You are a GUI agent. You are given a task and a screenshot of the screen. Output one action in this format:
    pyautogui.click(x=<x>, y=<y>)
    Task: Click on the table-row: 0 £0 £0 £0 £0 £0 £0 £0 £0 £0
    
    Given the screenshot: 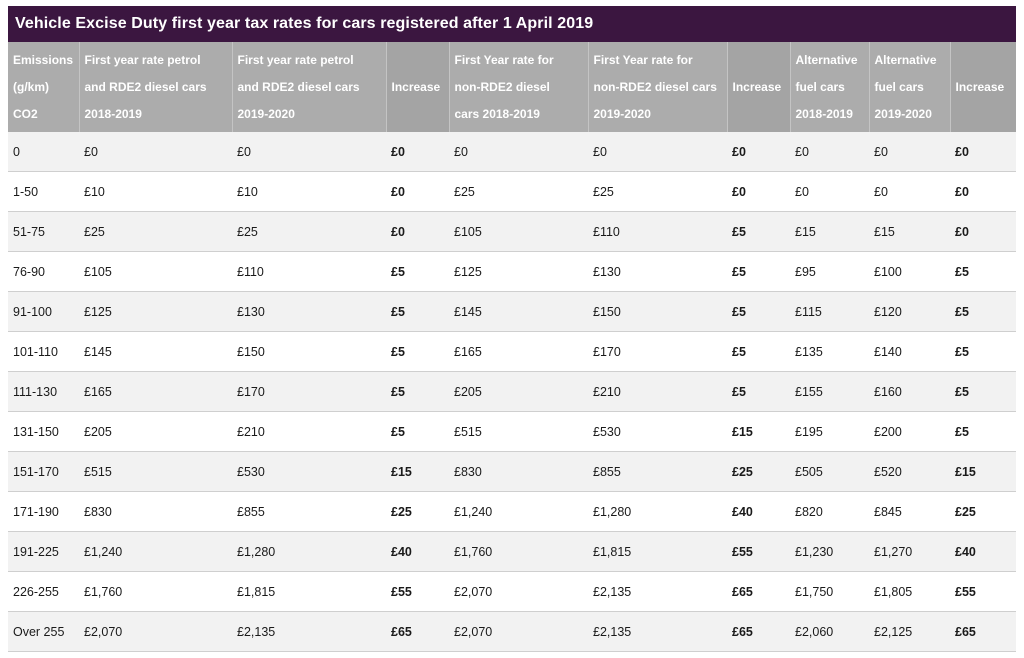 What is the action you would take?
    pyautogui.click(x=512, y=152)
    